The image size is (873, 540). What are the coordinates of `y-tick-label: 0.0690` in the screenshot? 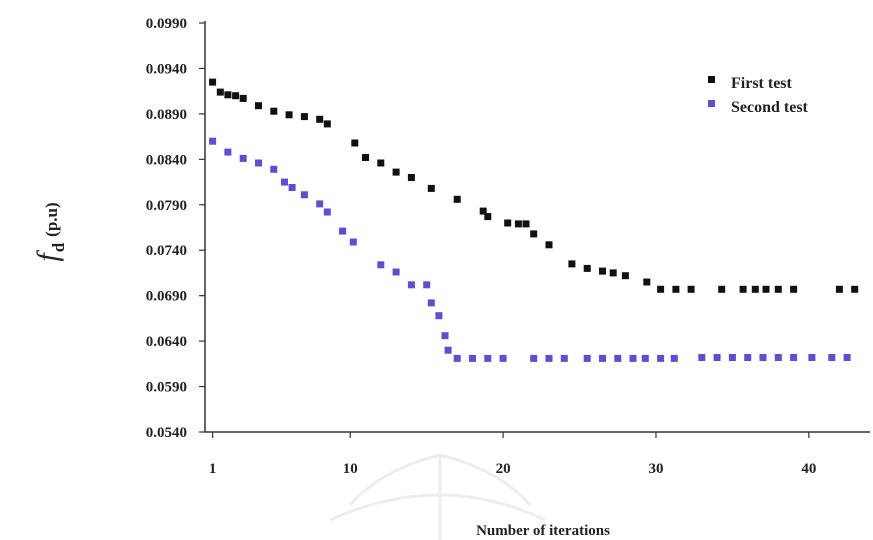 It's located at (166, 297).